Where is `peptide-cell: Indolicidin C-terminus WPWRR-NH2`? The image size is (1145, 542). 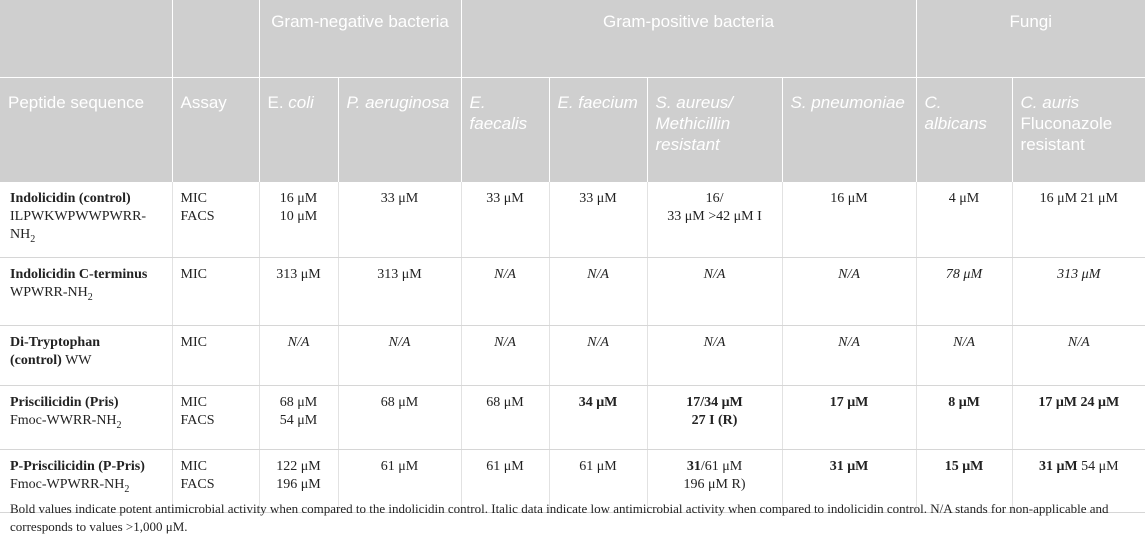
peptide-cell: Indolicidin C-terminus WPWRR-NH2 is located at coordinates (86, 291).